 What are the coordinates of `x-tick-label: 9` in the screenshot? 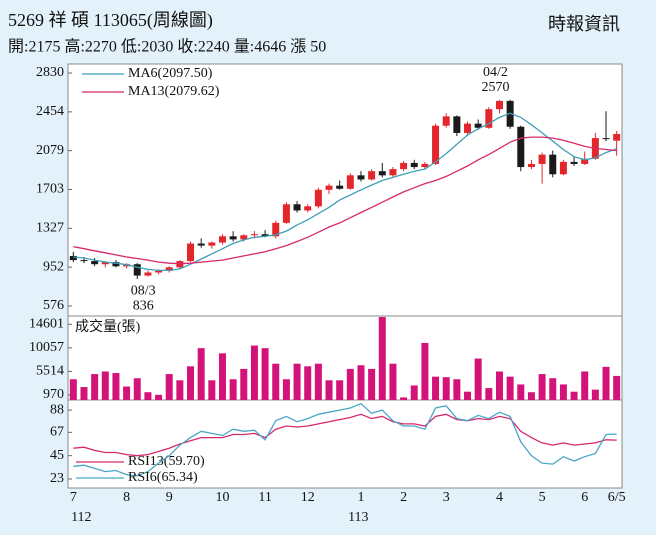 It's located at (169, 497).